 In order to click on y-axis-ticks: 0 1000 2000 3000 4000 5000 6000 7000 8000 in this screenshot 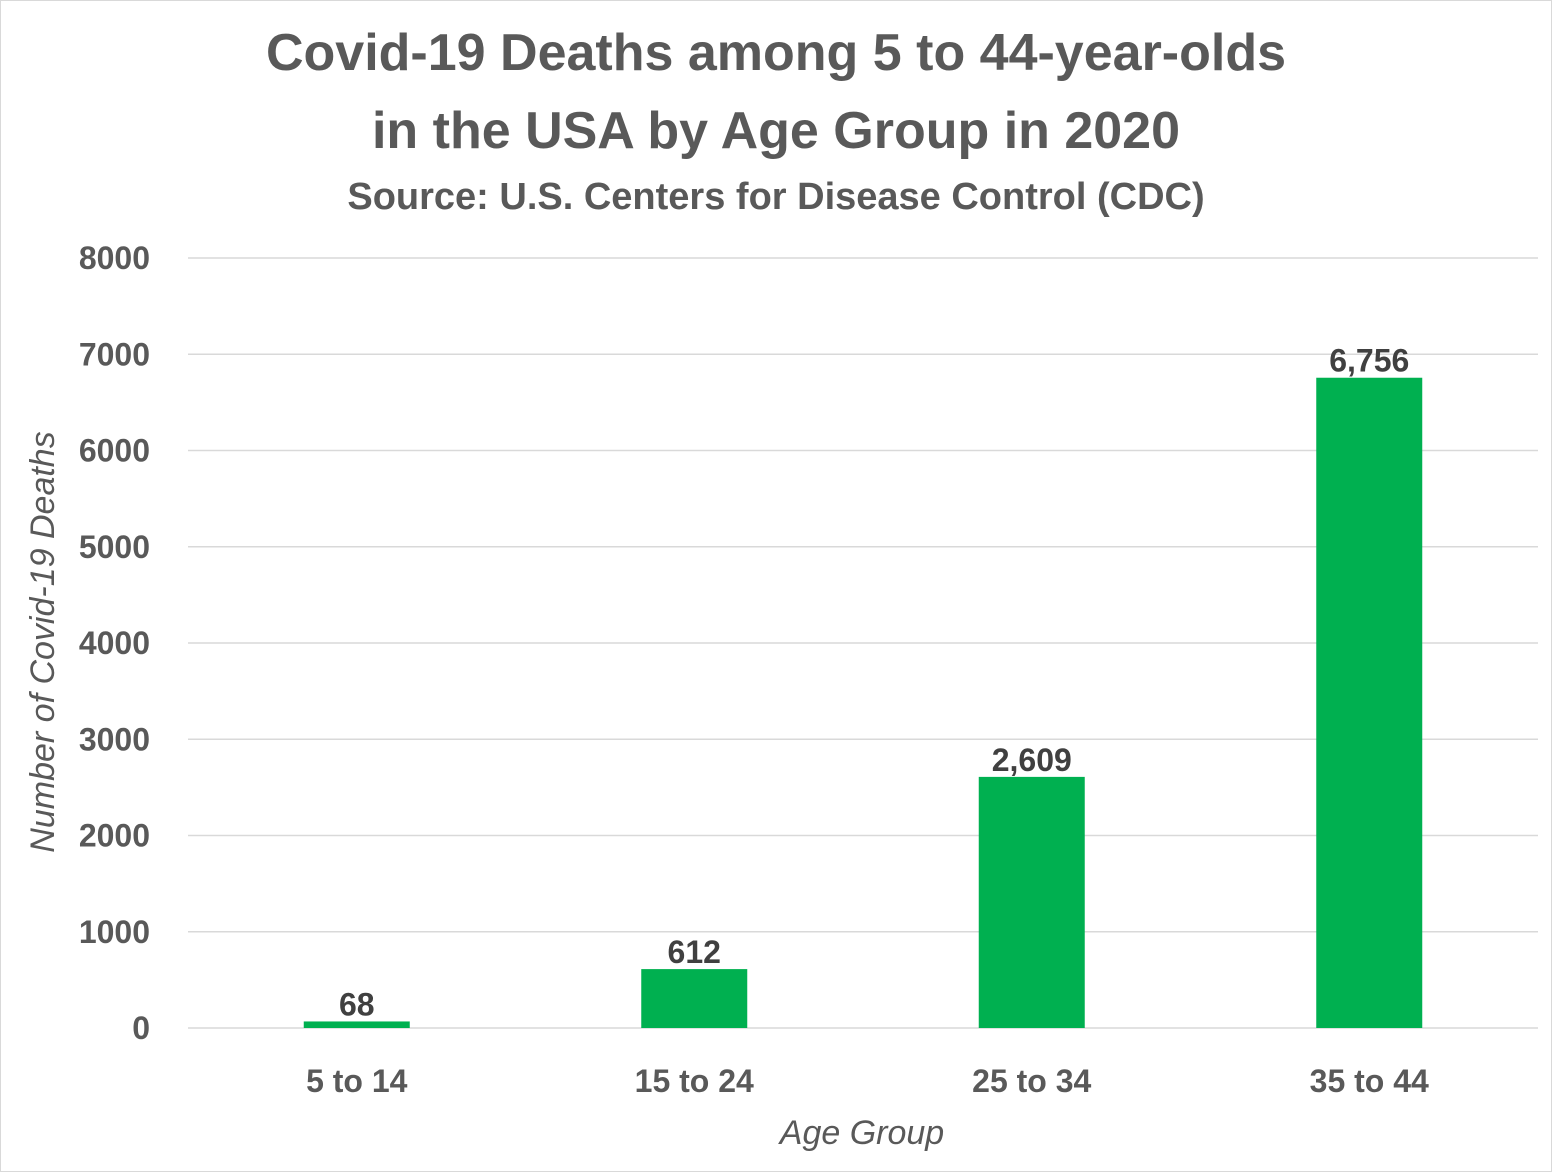, I will do `click(114, 643)`.